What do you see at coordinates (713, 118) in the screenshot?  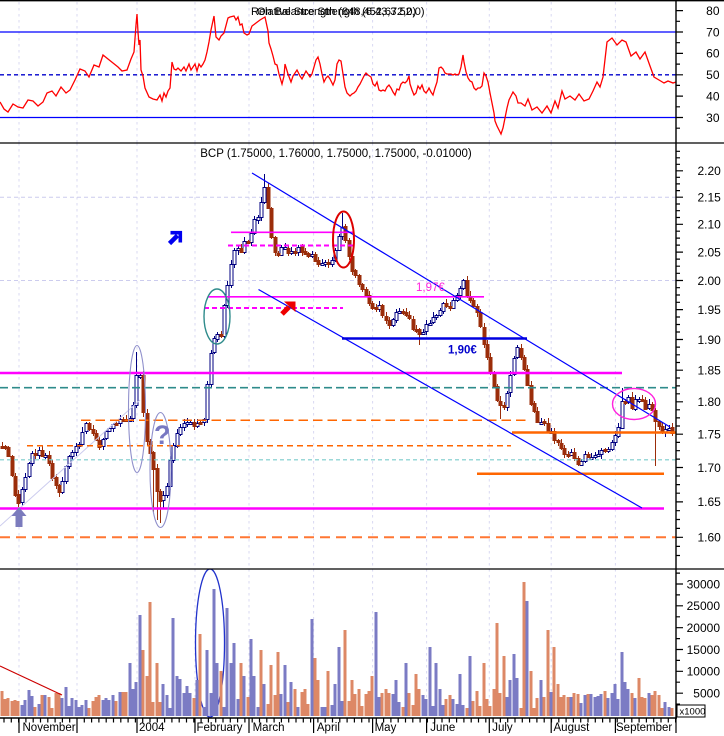 I see `svg-text: 30` at bounding box center [713, 118].